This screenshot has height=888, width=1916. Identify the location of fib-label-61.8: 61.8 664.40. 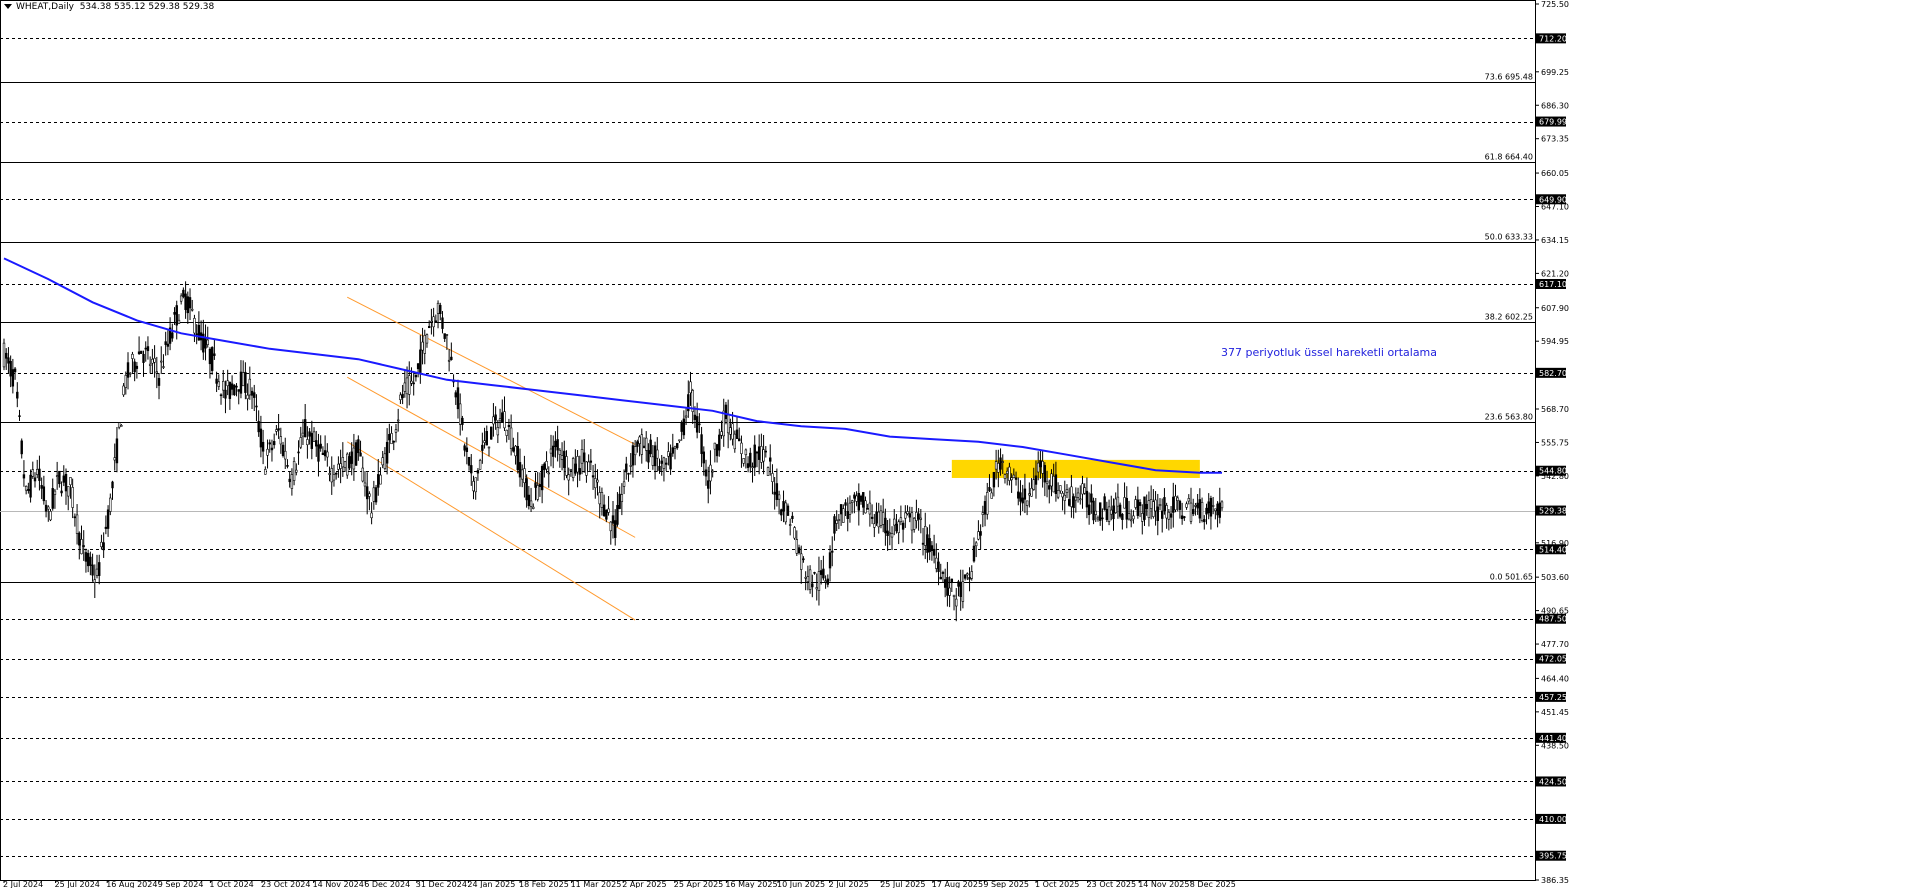
(1509, 157).